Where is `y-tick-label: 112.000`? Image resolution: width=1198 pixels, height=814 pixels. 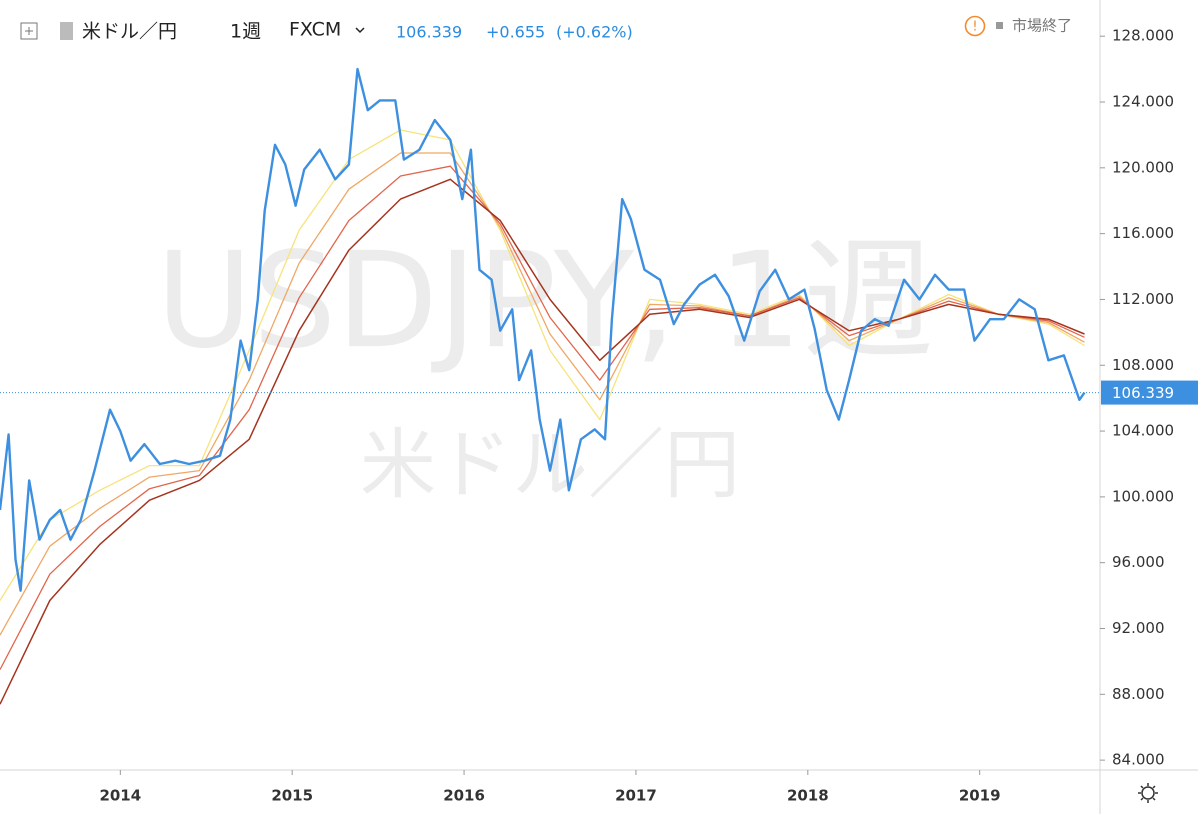
y-tick-label: 112.000 is located at coordinates (1143, 299).